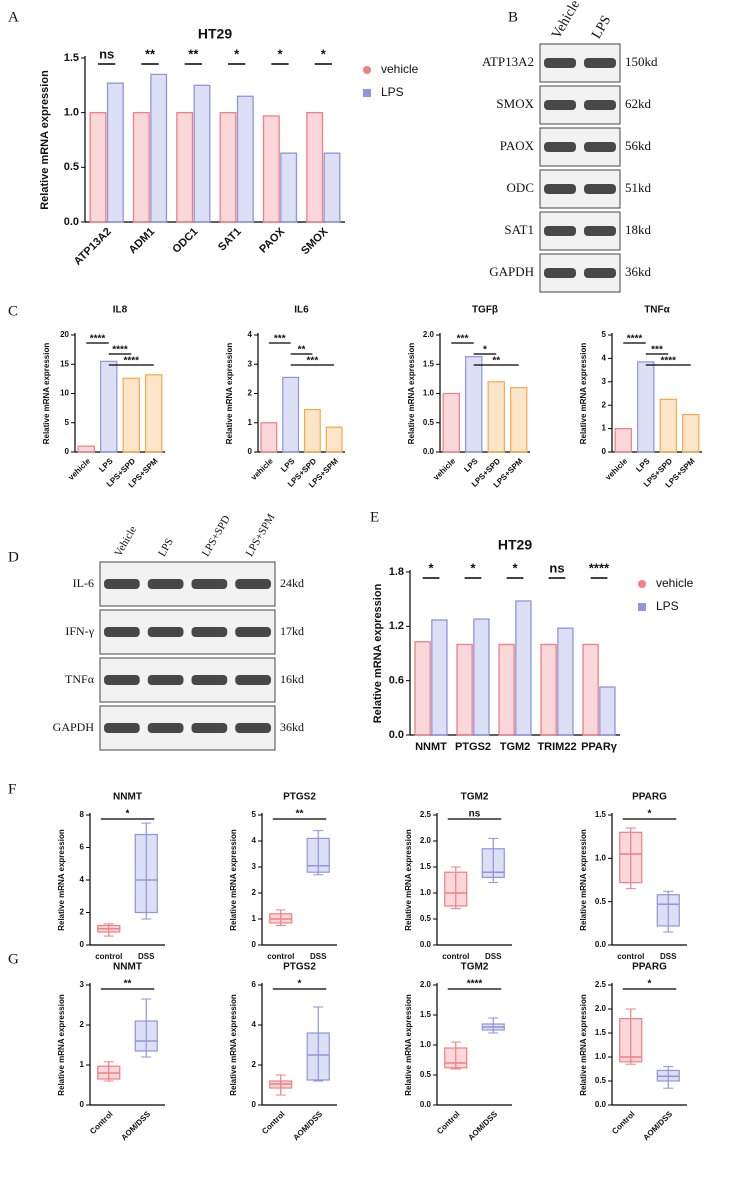  What do you see at coordinates (13, 959) in the screenshot?
I see `panel-letter: G` at bounding box center [13, 959].